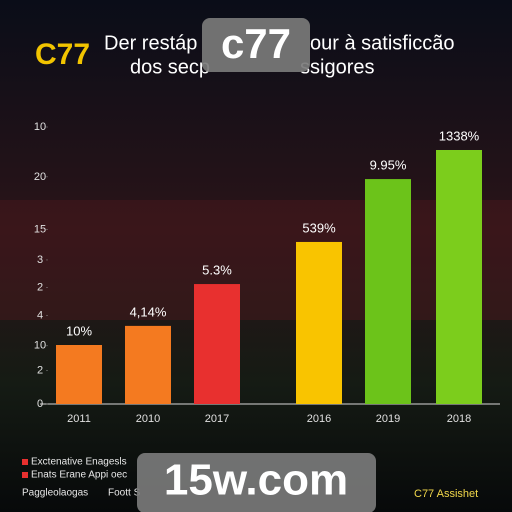  What do you see at coordinates (124, 493) in the screenshot?
I see `legend-label: Foott S` at bounding box center [124, 493].